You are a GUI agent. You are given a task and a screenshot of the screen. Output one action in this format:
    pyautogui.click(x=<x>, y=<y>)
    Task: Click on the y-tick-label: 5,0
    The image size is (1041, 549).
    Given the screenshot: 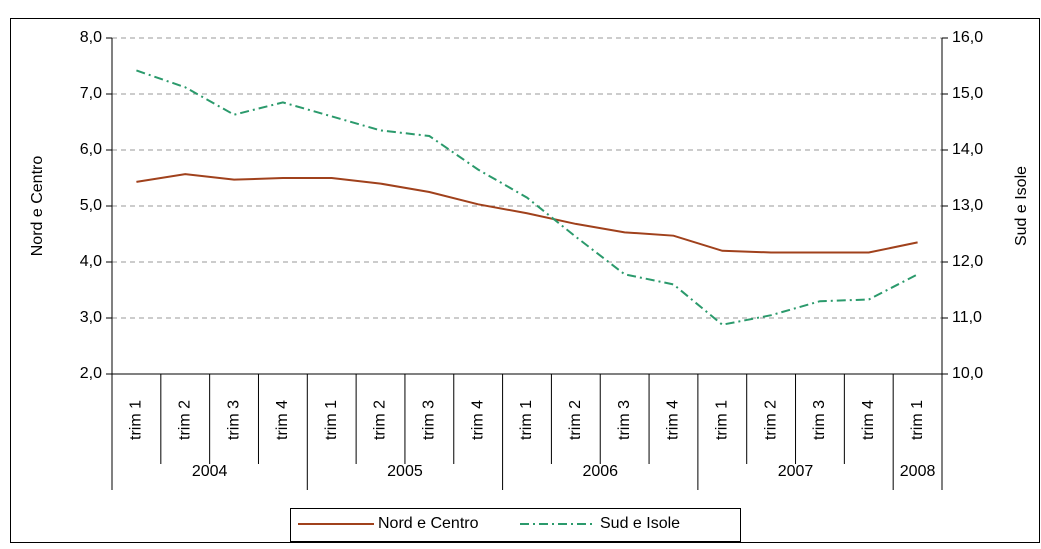 What is the action you would take?
    pyautogui.click(x=91, y=205)
    